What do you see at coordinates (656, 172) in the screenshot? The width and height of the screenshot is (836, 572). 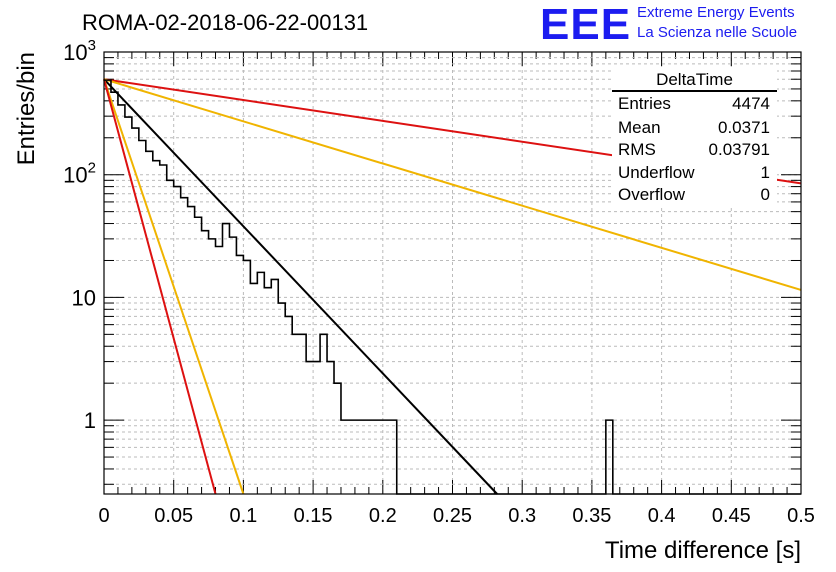 I see `stats-key: Underflow` at bounding box center [656, 172].